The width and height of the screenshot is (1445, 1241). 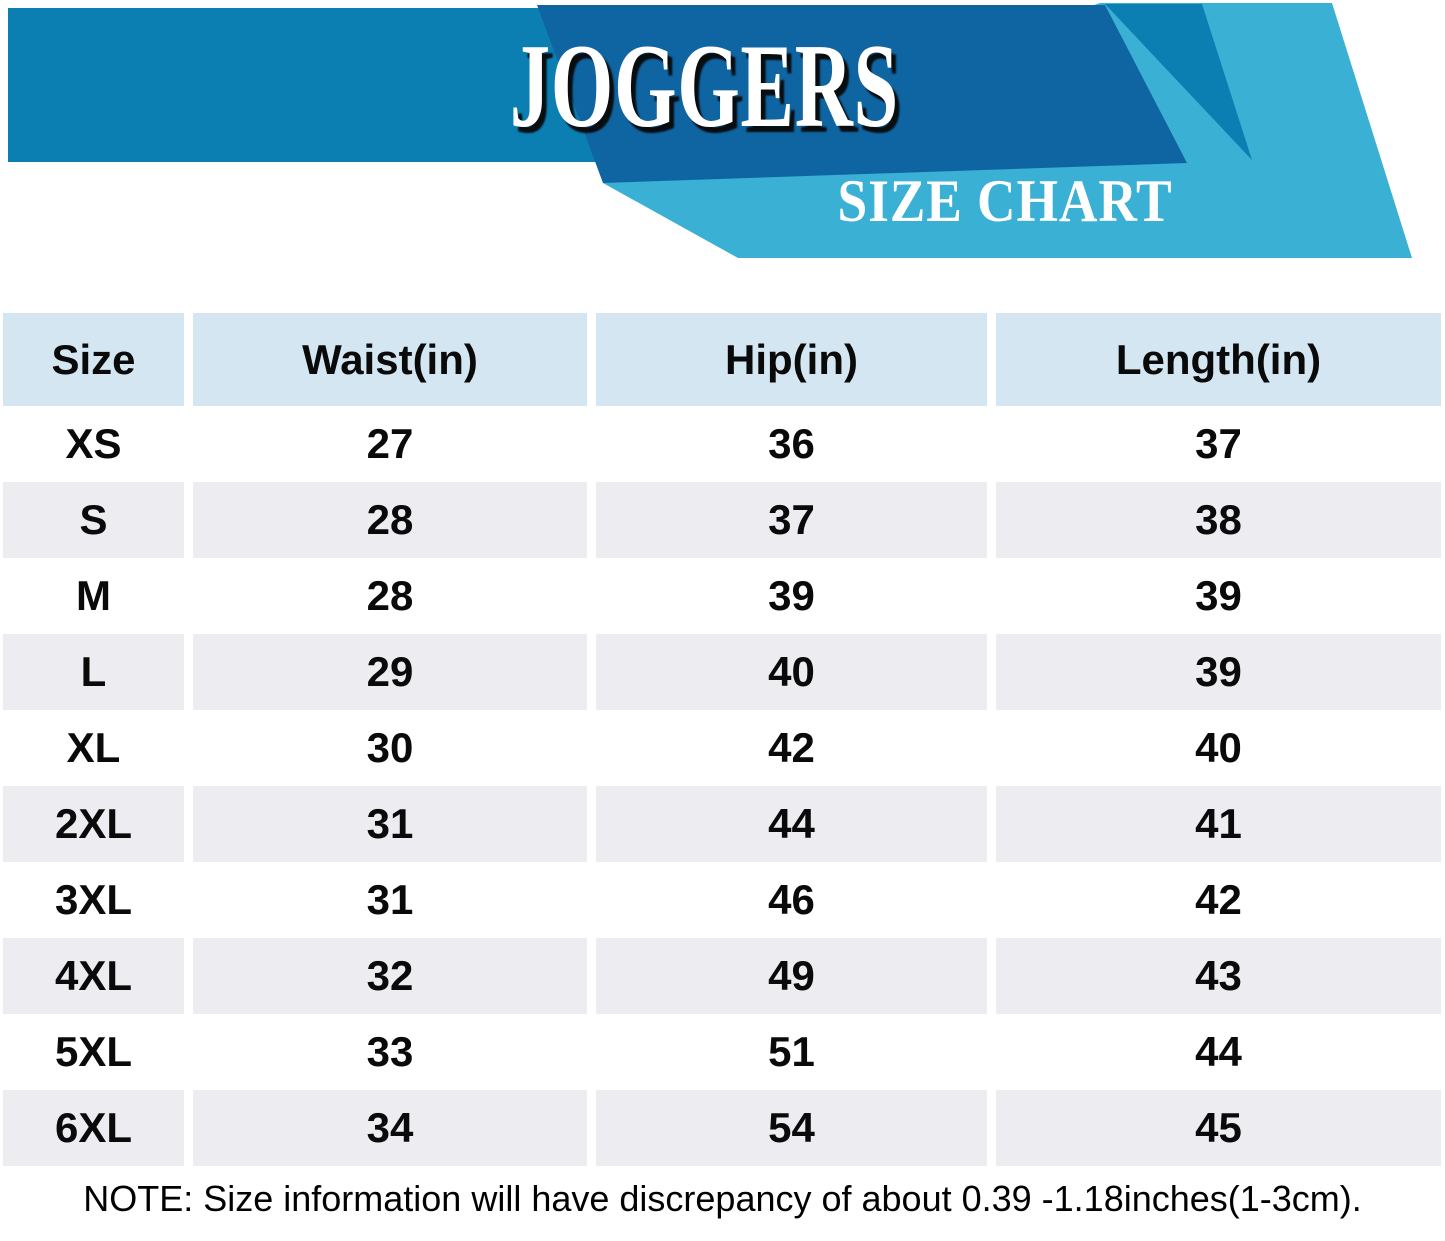 What do you see at coordinates (1218, 520) in the screenshot?
I see `length-cell: 38` at bounding box center [1218, 520].